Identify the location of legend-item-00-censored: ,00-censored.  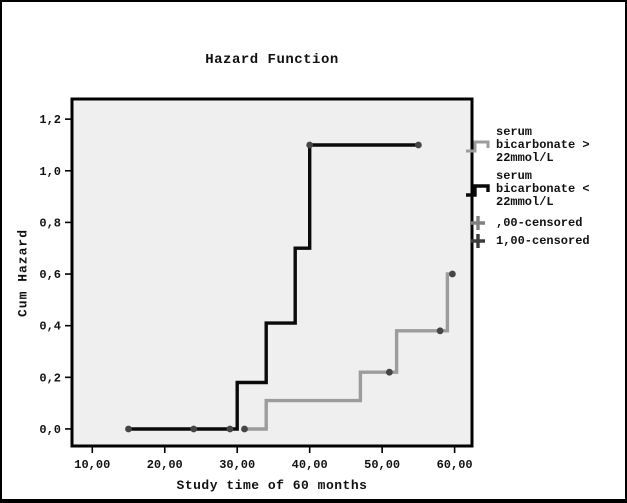
(545, 223).